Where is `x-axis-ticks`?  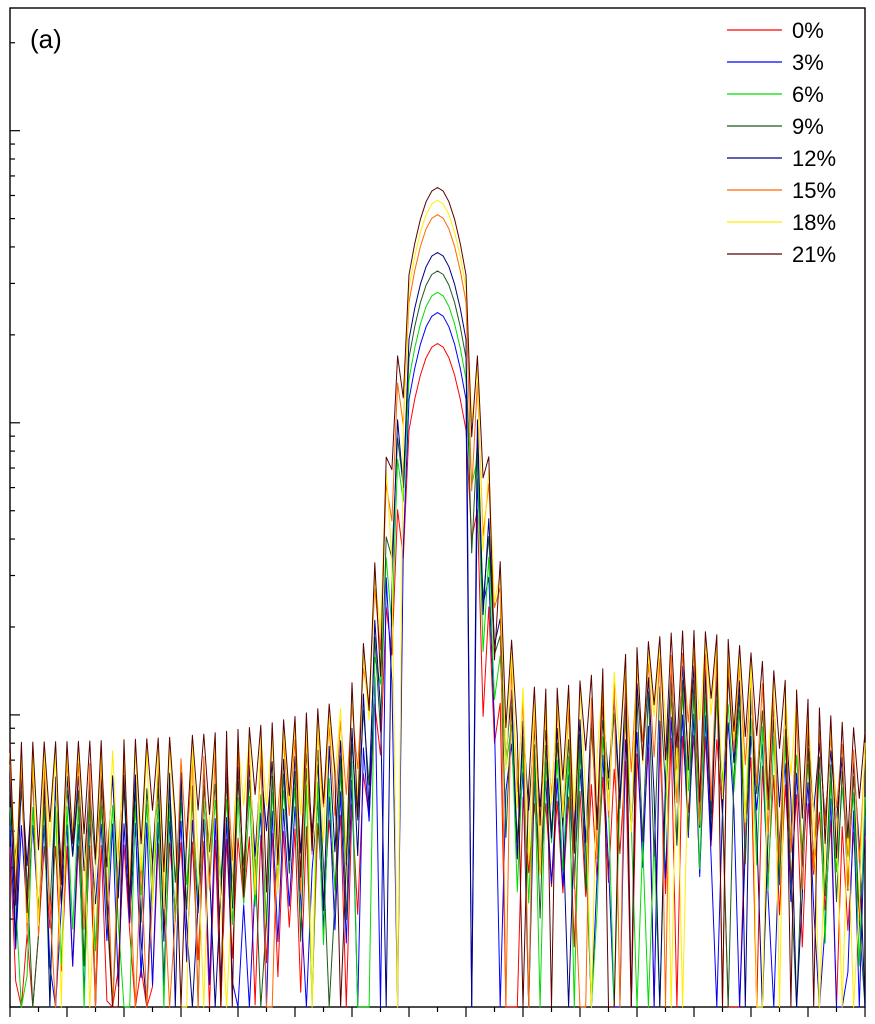 x-axis-ticks is located at coordinates (437, 1012).